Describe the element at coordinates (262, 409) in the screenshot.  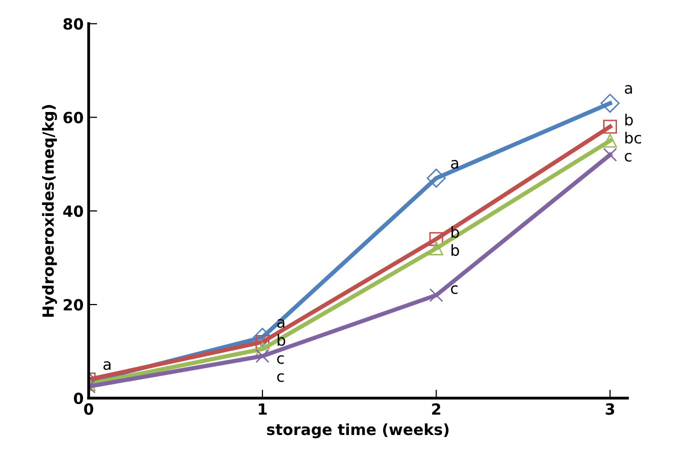
I see `x-tick-label: 1` at that location.